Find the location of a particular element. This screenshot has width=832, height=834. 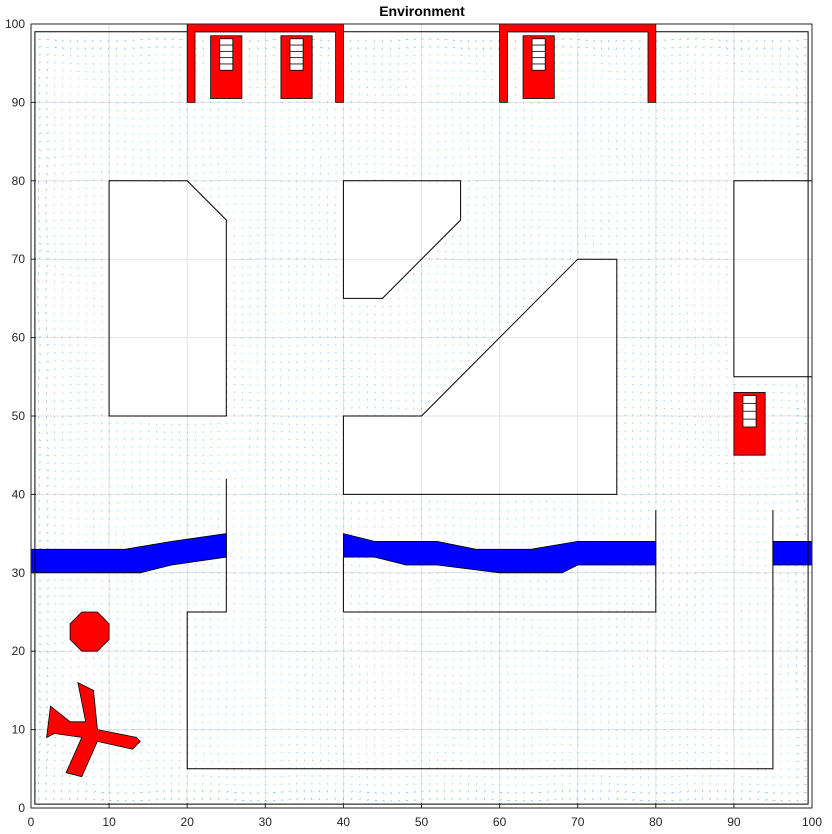

y-tick-label: 70 is located at coordinates (19, 259).